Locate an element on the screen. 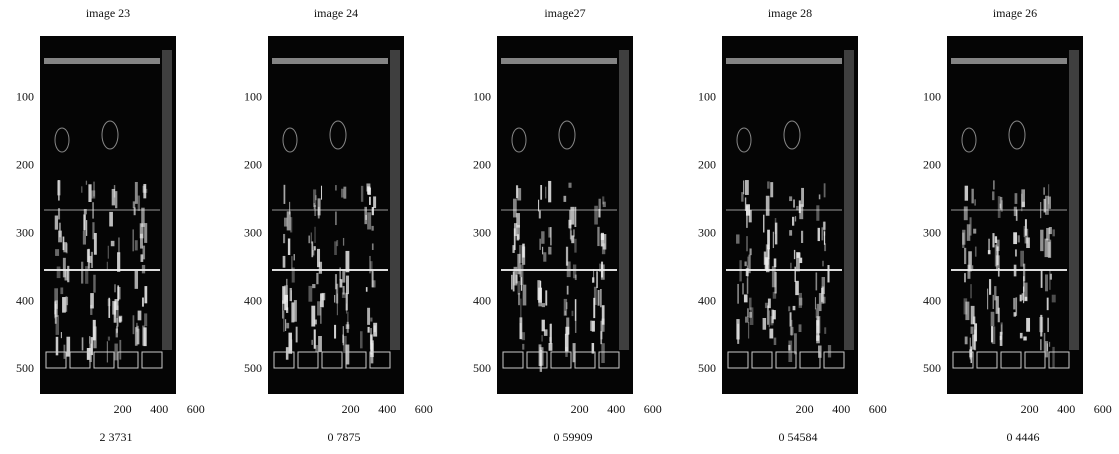  image-shape is located at coordinates (567, 135).